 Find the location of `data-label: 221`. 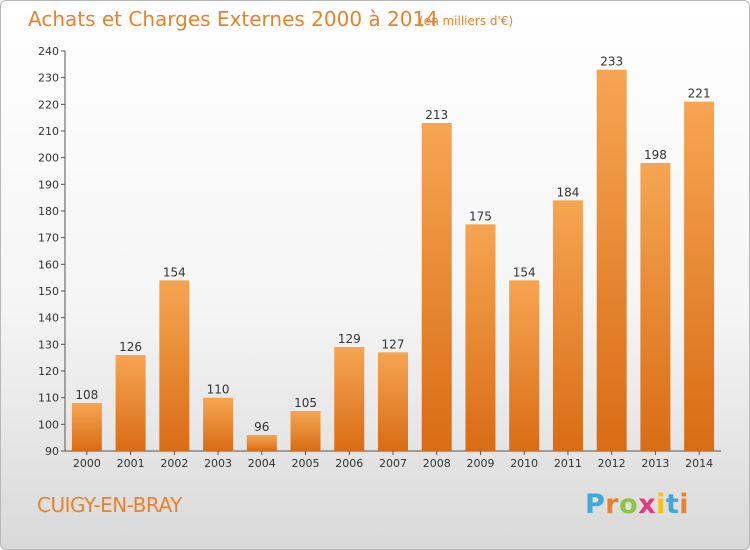

data-label: 221 is located at coordinates (699, 94).